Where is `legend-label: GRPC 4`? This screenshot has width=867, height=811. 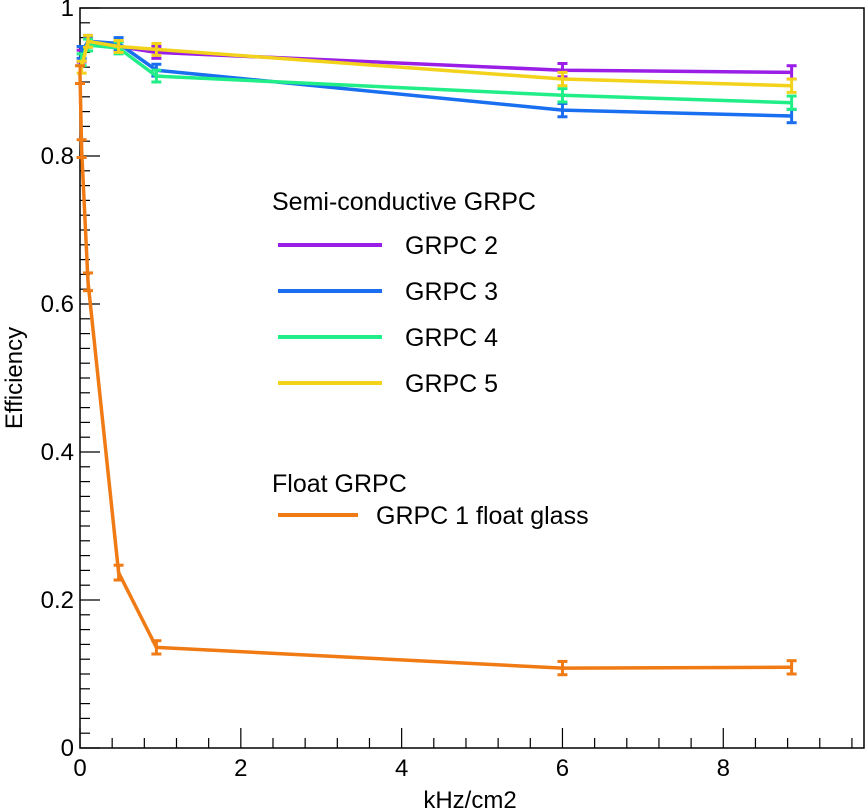 legend-label: GRPC 4 is located at coordinates (451, 338).